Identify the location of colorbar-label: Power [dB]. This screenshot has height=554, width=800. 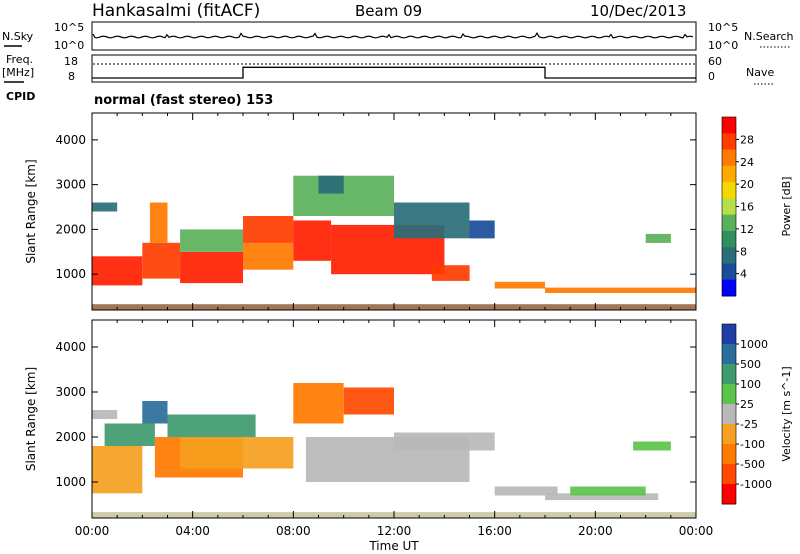
(786, 207).